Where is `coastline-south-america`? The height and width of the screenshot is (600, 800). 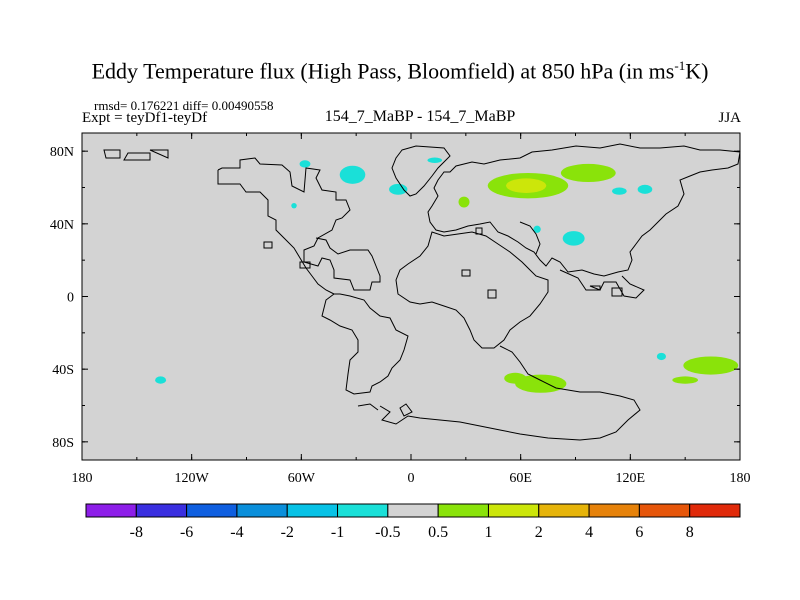
coastline-south-america is located at coordinates (365, 344).